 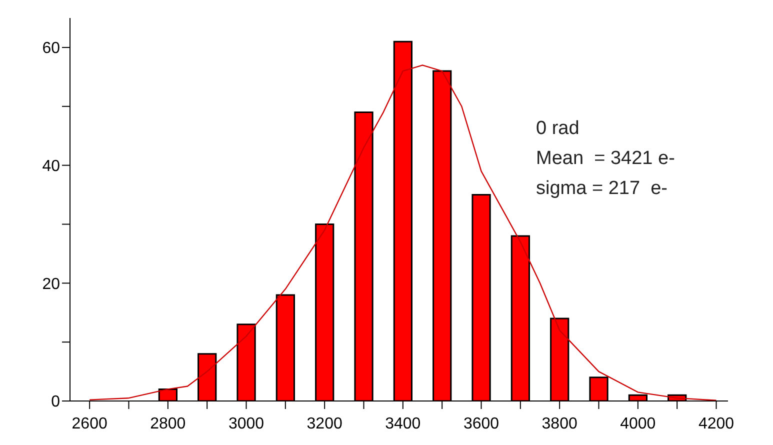 I want to click on x-tick-label: 3000, so click(x=246, y=423).